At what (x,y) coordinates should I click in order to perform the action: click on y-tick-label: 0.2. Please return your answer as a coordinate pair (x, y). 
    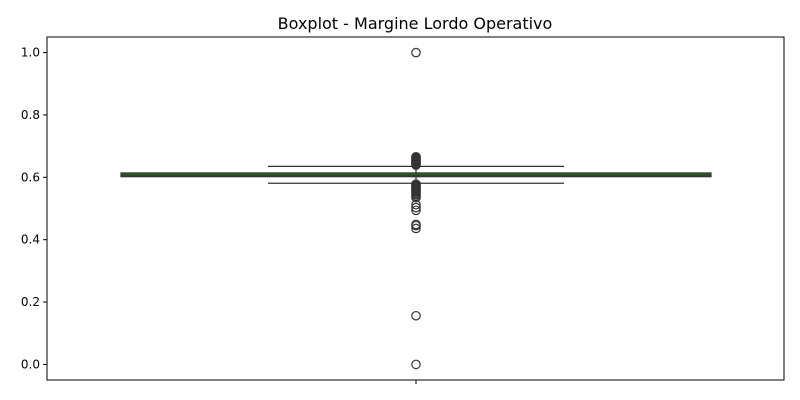
    Looking at the image, I should click on (30, 302).